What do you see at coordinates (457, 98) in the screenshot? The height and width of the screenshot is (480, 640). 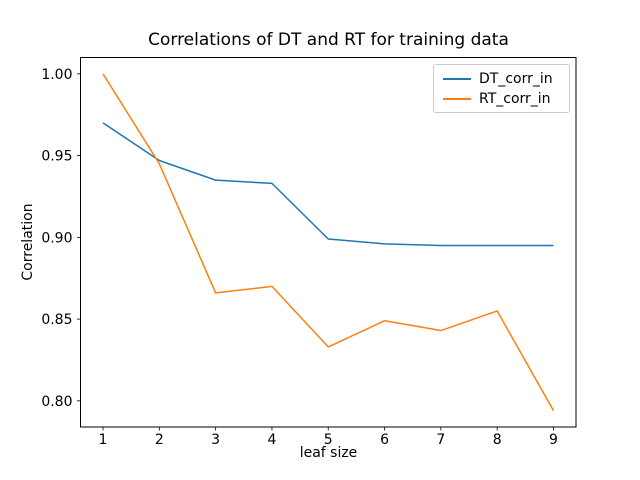 I see `rt-line-swatch` at bounding box center [457, 98].